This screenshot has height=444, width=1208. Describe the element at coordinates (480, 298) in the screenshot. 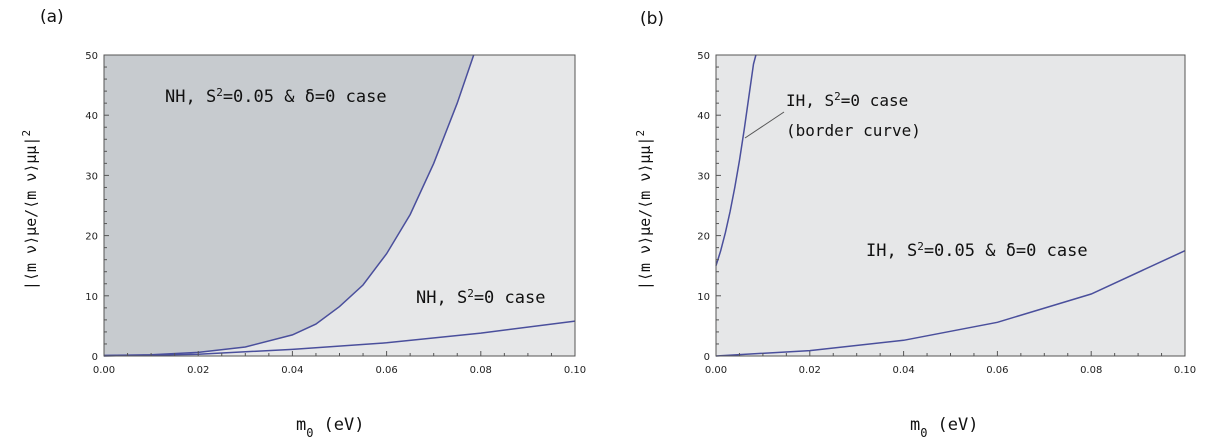

I see `panel-a-annotation-nh-s2-0: NH, S2=0 case` at that location.